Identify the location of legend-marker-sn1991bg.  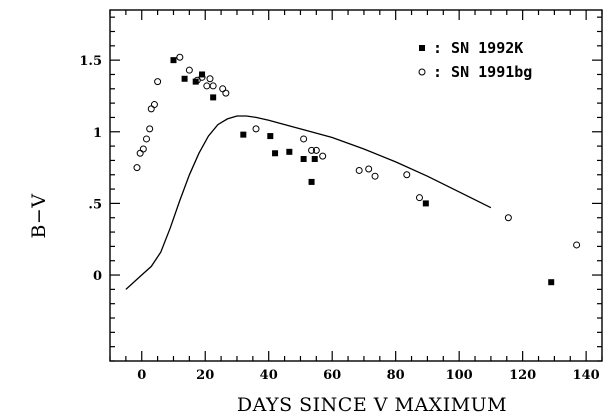
(422, 72).